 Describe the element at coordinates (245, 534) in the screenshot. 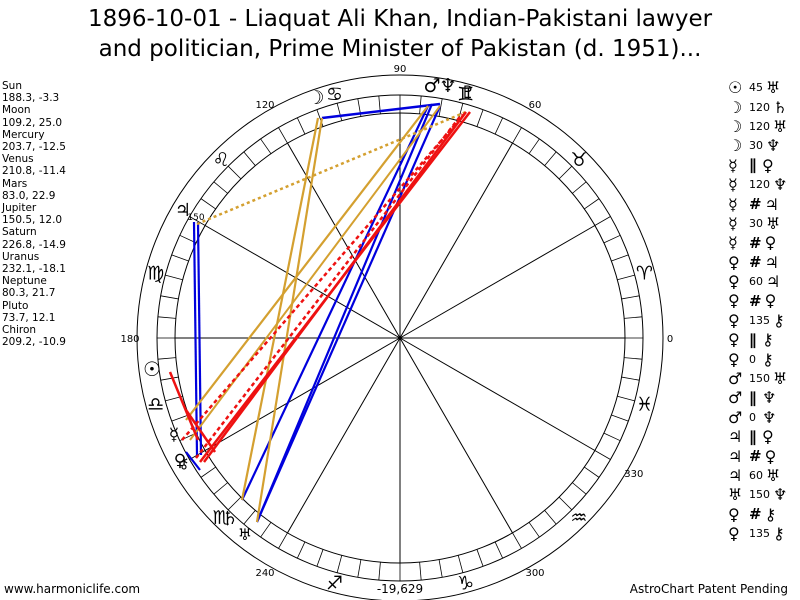

I see `uranus-glyph: ♅` at that location.